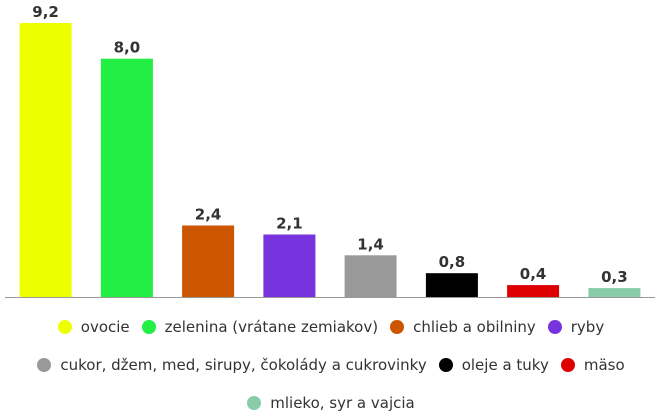 The width and height of the screenshot is (662, 419). Describe the element at coordinates (45, 12) in the screenshot. I see `data-label-ovocie: 9,2` at that location.